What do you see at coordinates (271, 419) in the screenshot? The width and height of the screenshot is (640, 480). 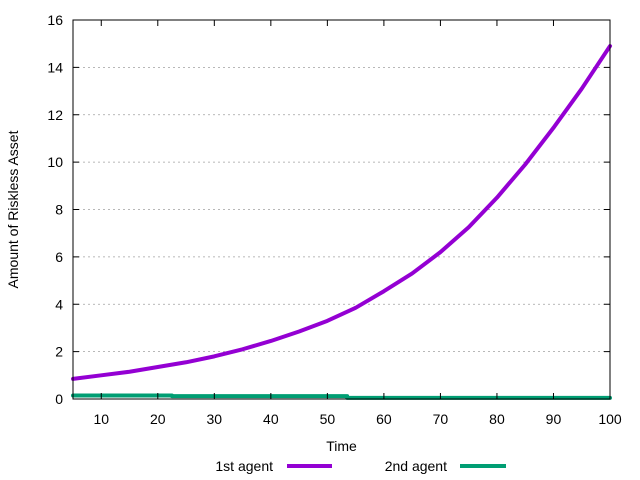 I see `x-tick-label: 40` at bounding box center [271, 419].